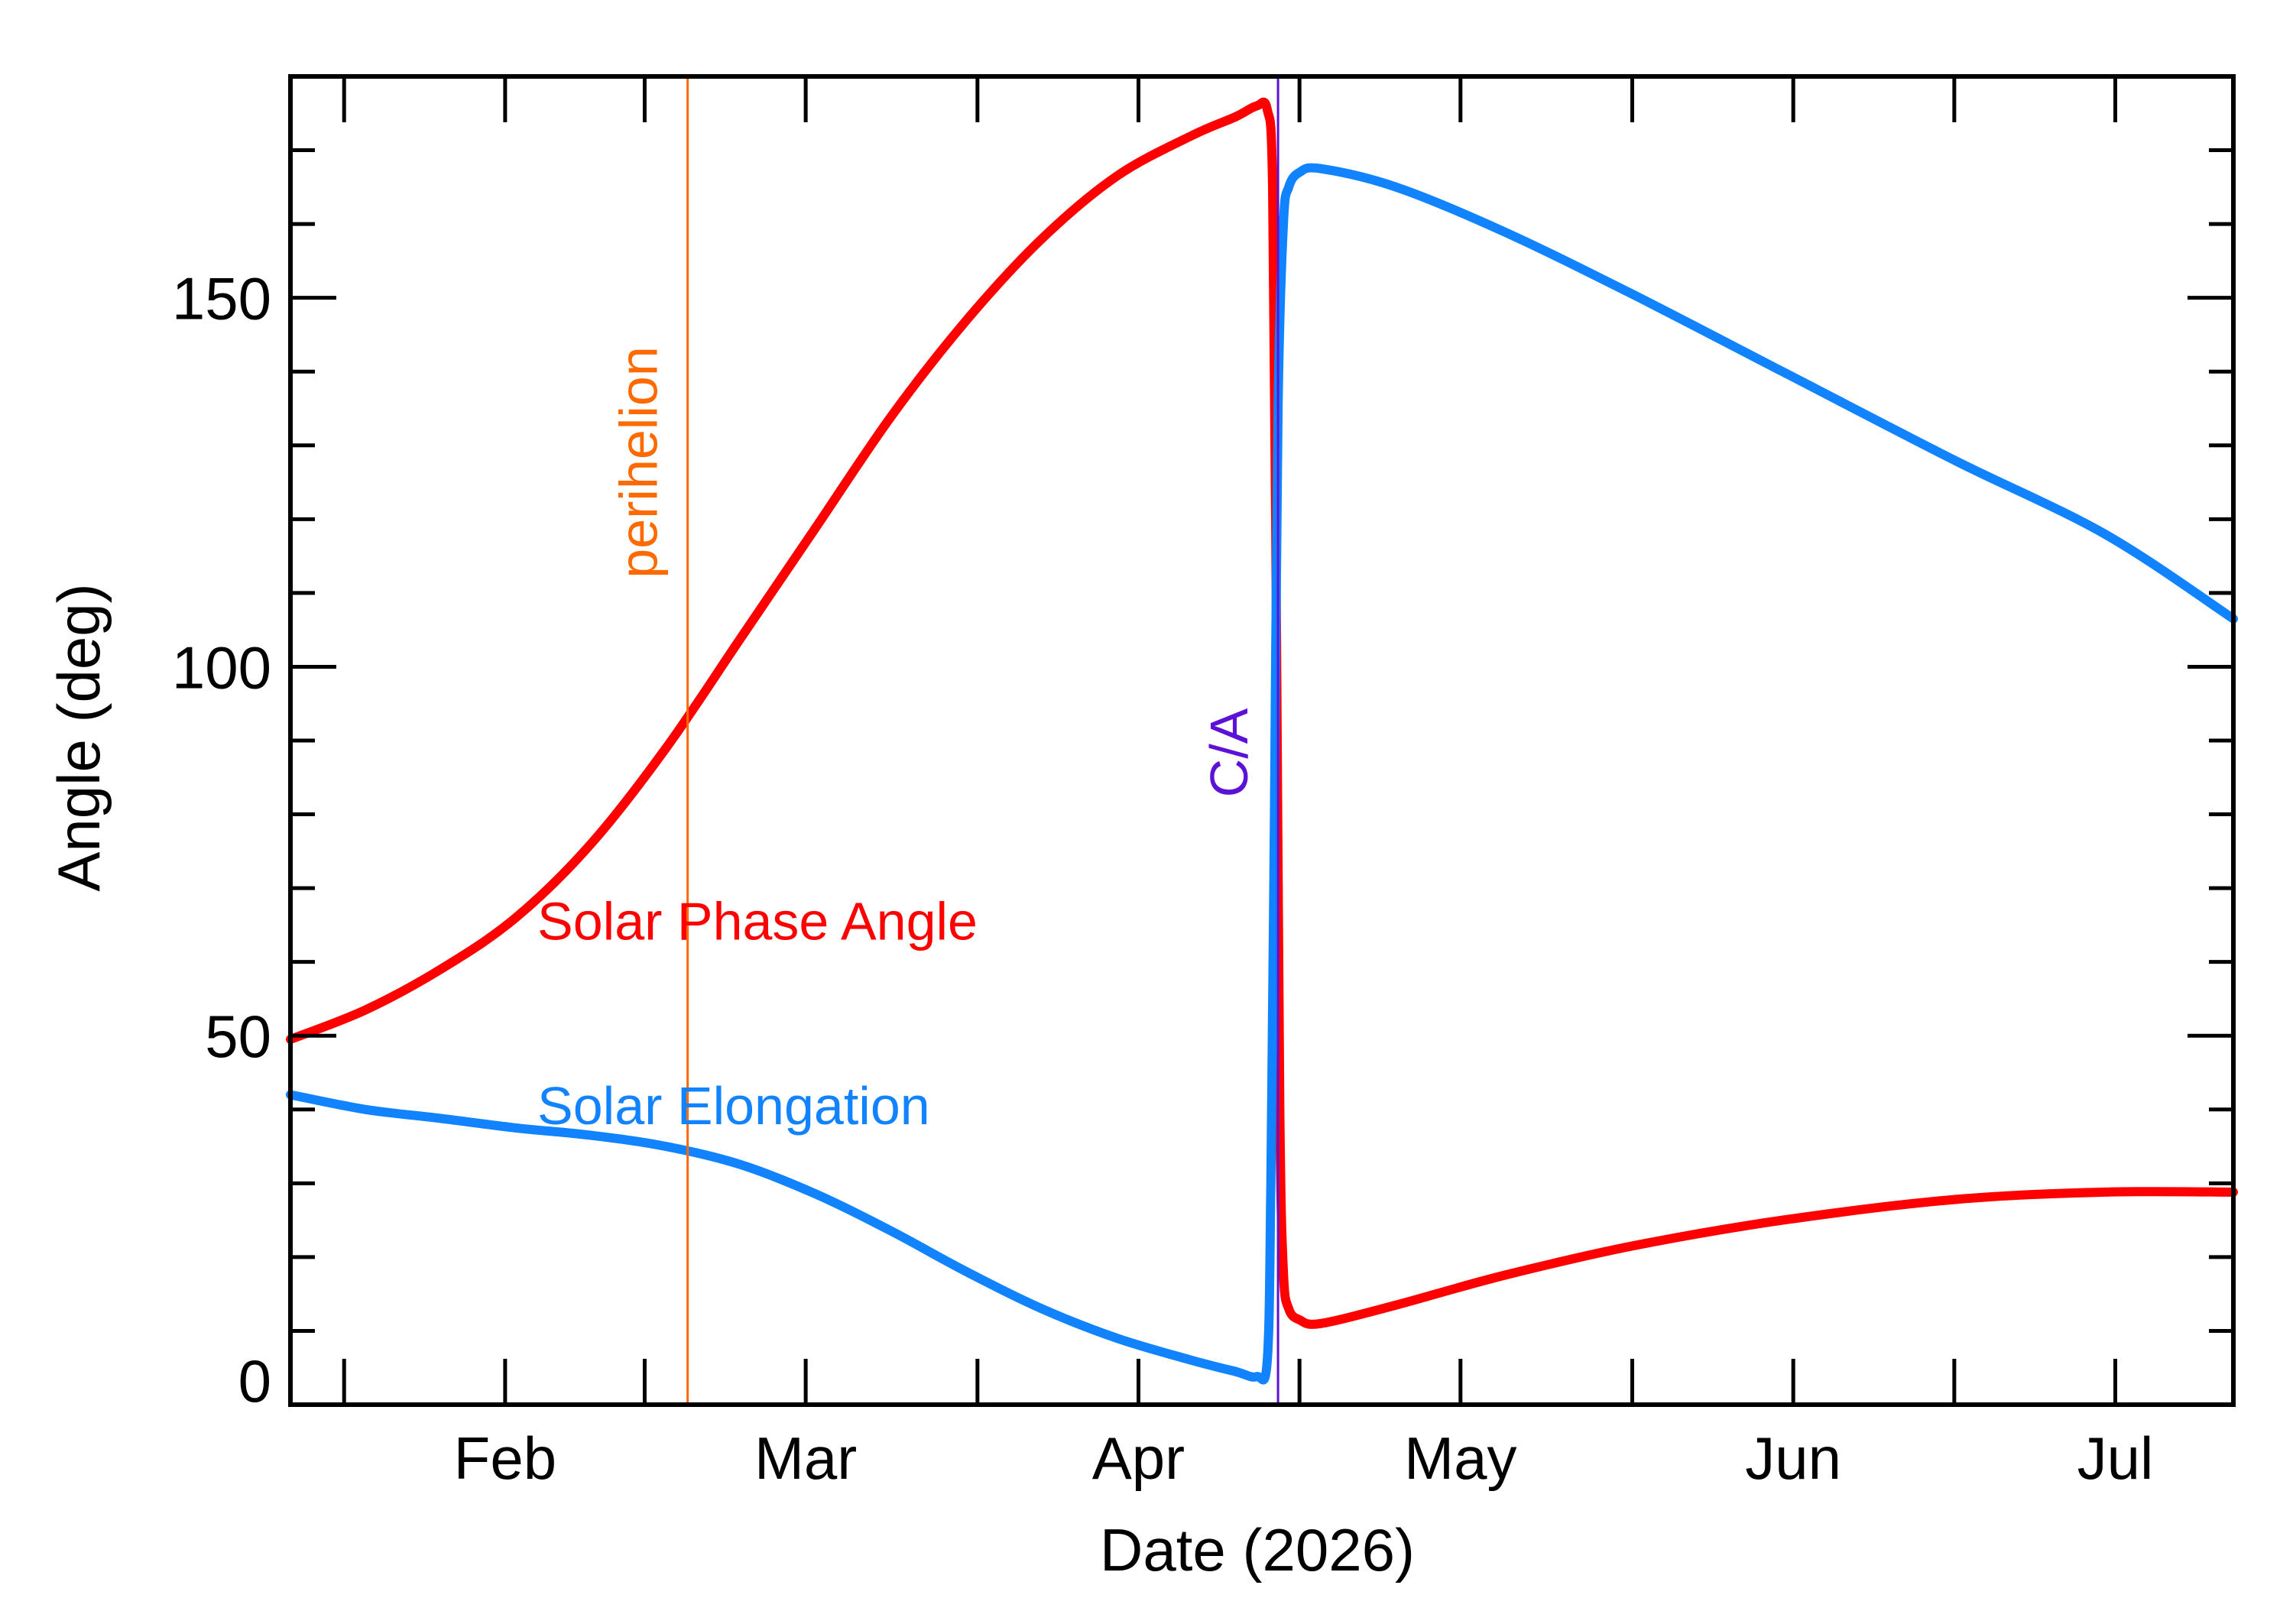 This screenshot has width=2293, height=1624. What do you see at coordinates (1138, 1458) in the screenshot?
I see `x-tick-label: Apr` at bounding box center [1138, 1458].